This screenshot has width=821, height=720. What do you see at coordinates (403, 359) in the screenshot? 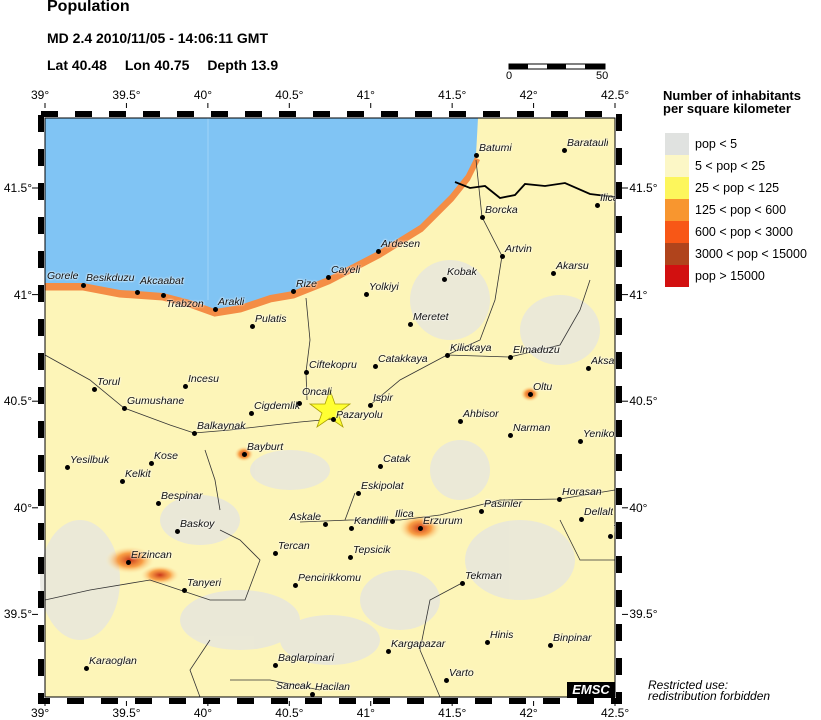
I see `city-label: Catakkaya` at bounding box center [403, 359].